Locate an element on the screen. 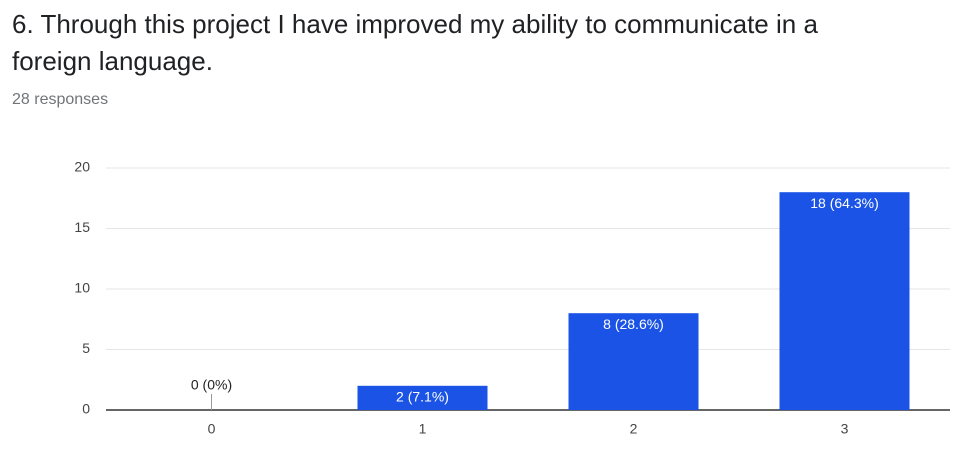 The image size is (974, 455). y-tick-label: 10 is located at coordinates (82, 288).